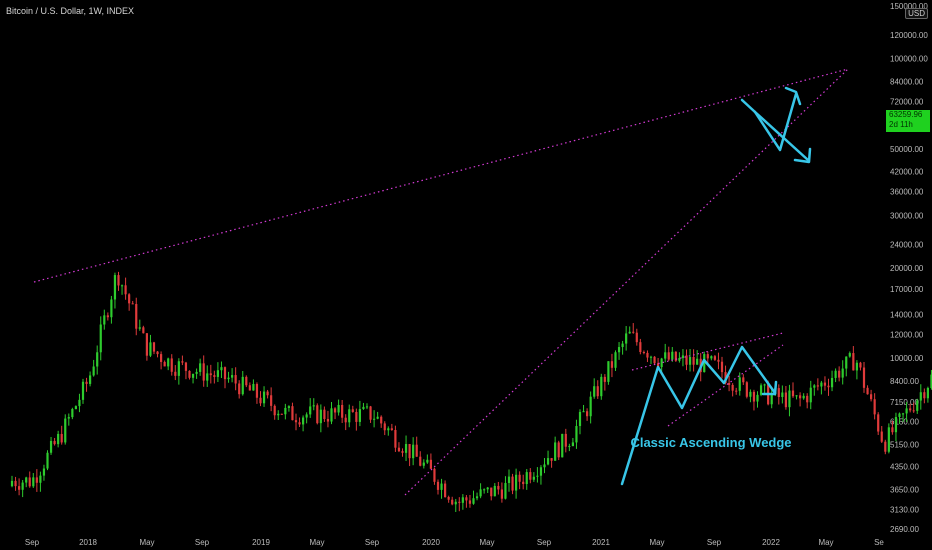 The height and width of the screenshot is (550, 932). Describe the element at coordinates (904, 421) in the screenshot. I see `y-tick-label: 6150.00` at that location.